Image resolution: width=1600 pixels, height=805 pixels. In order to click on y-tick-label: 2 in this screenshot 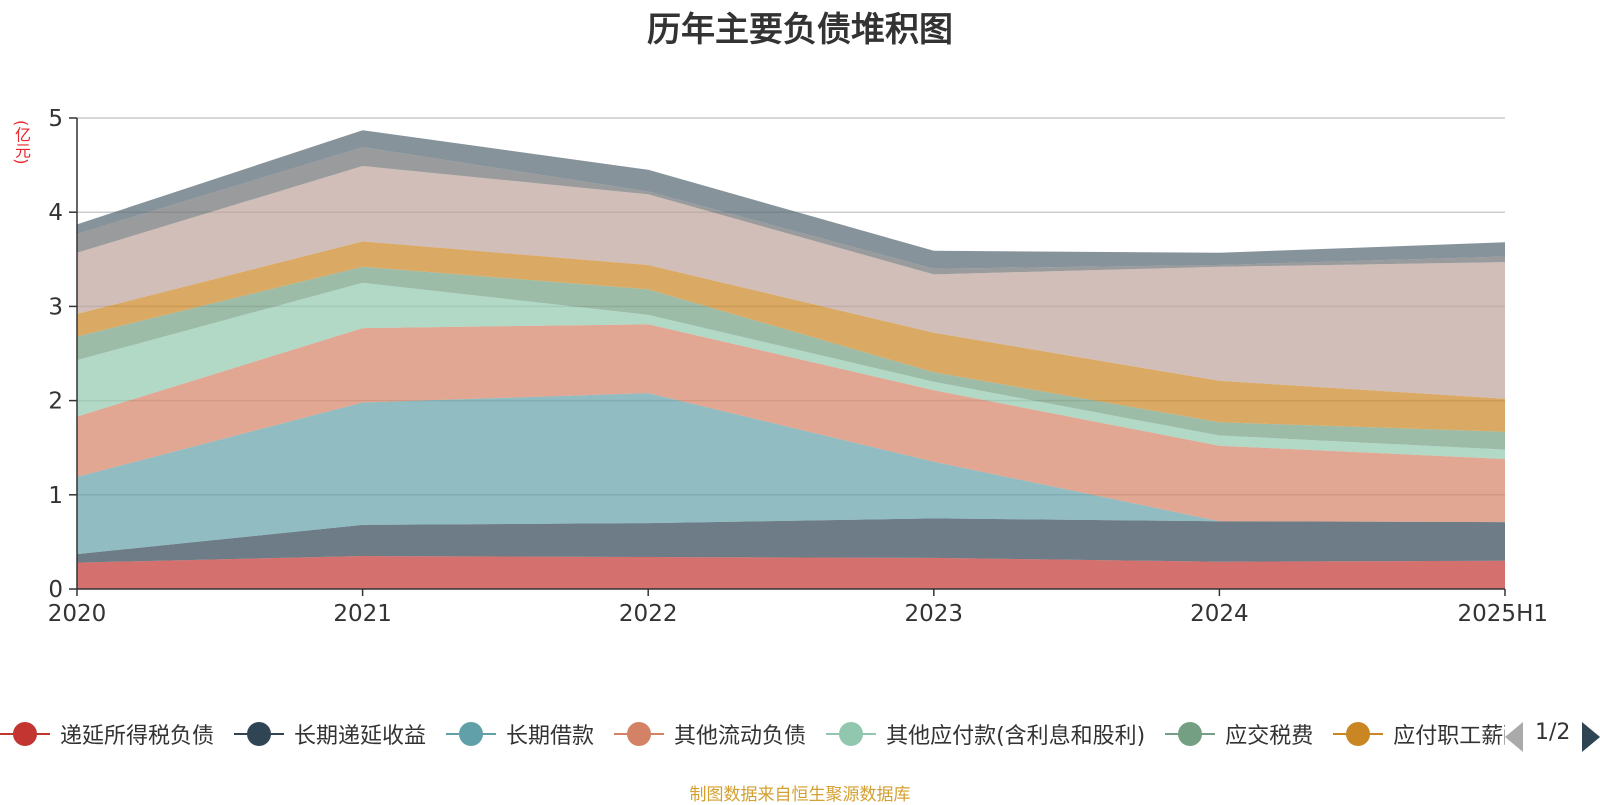, I will do `click(55, 402)`.